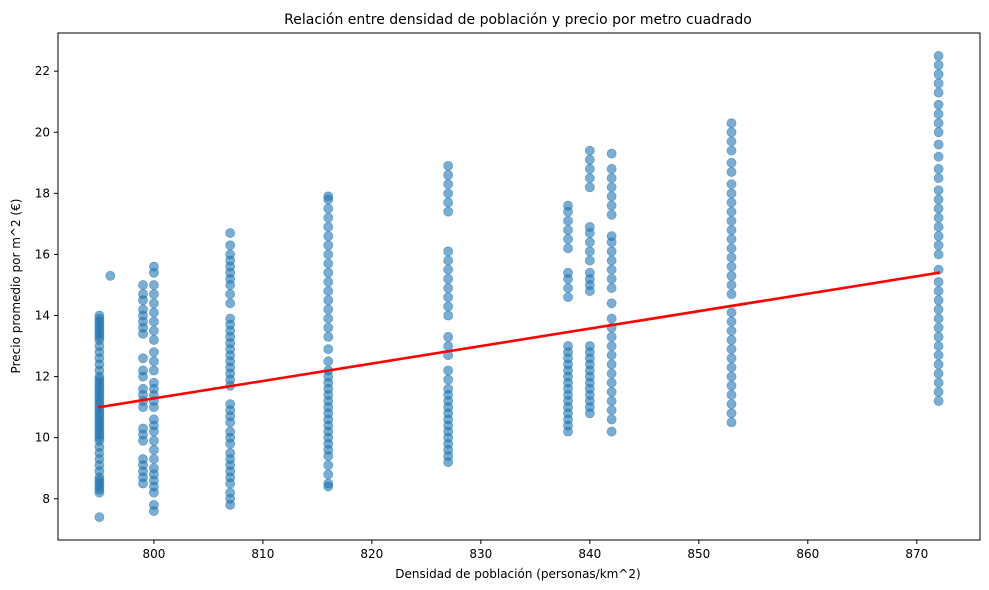 The image size is (989, 590). Describe the element at coordinates (262, 554) in the screenshot. I see `x-tick-label: 810` at that location.